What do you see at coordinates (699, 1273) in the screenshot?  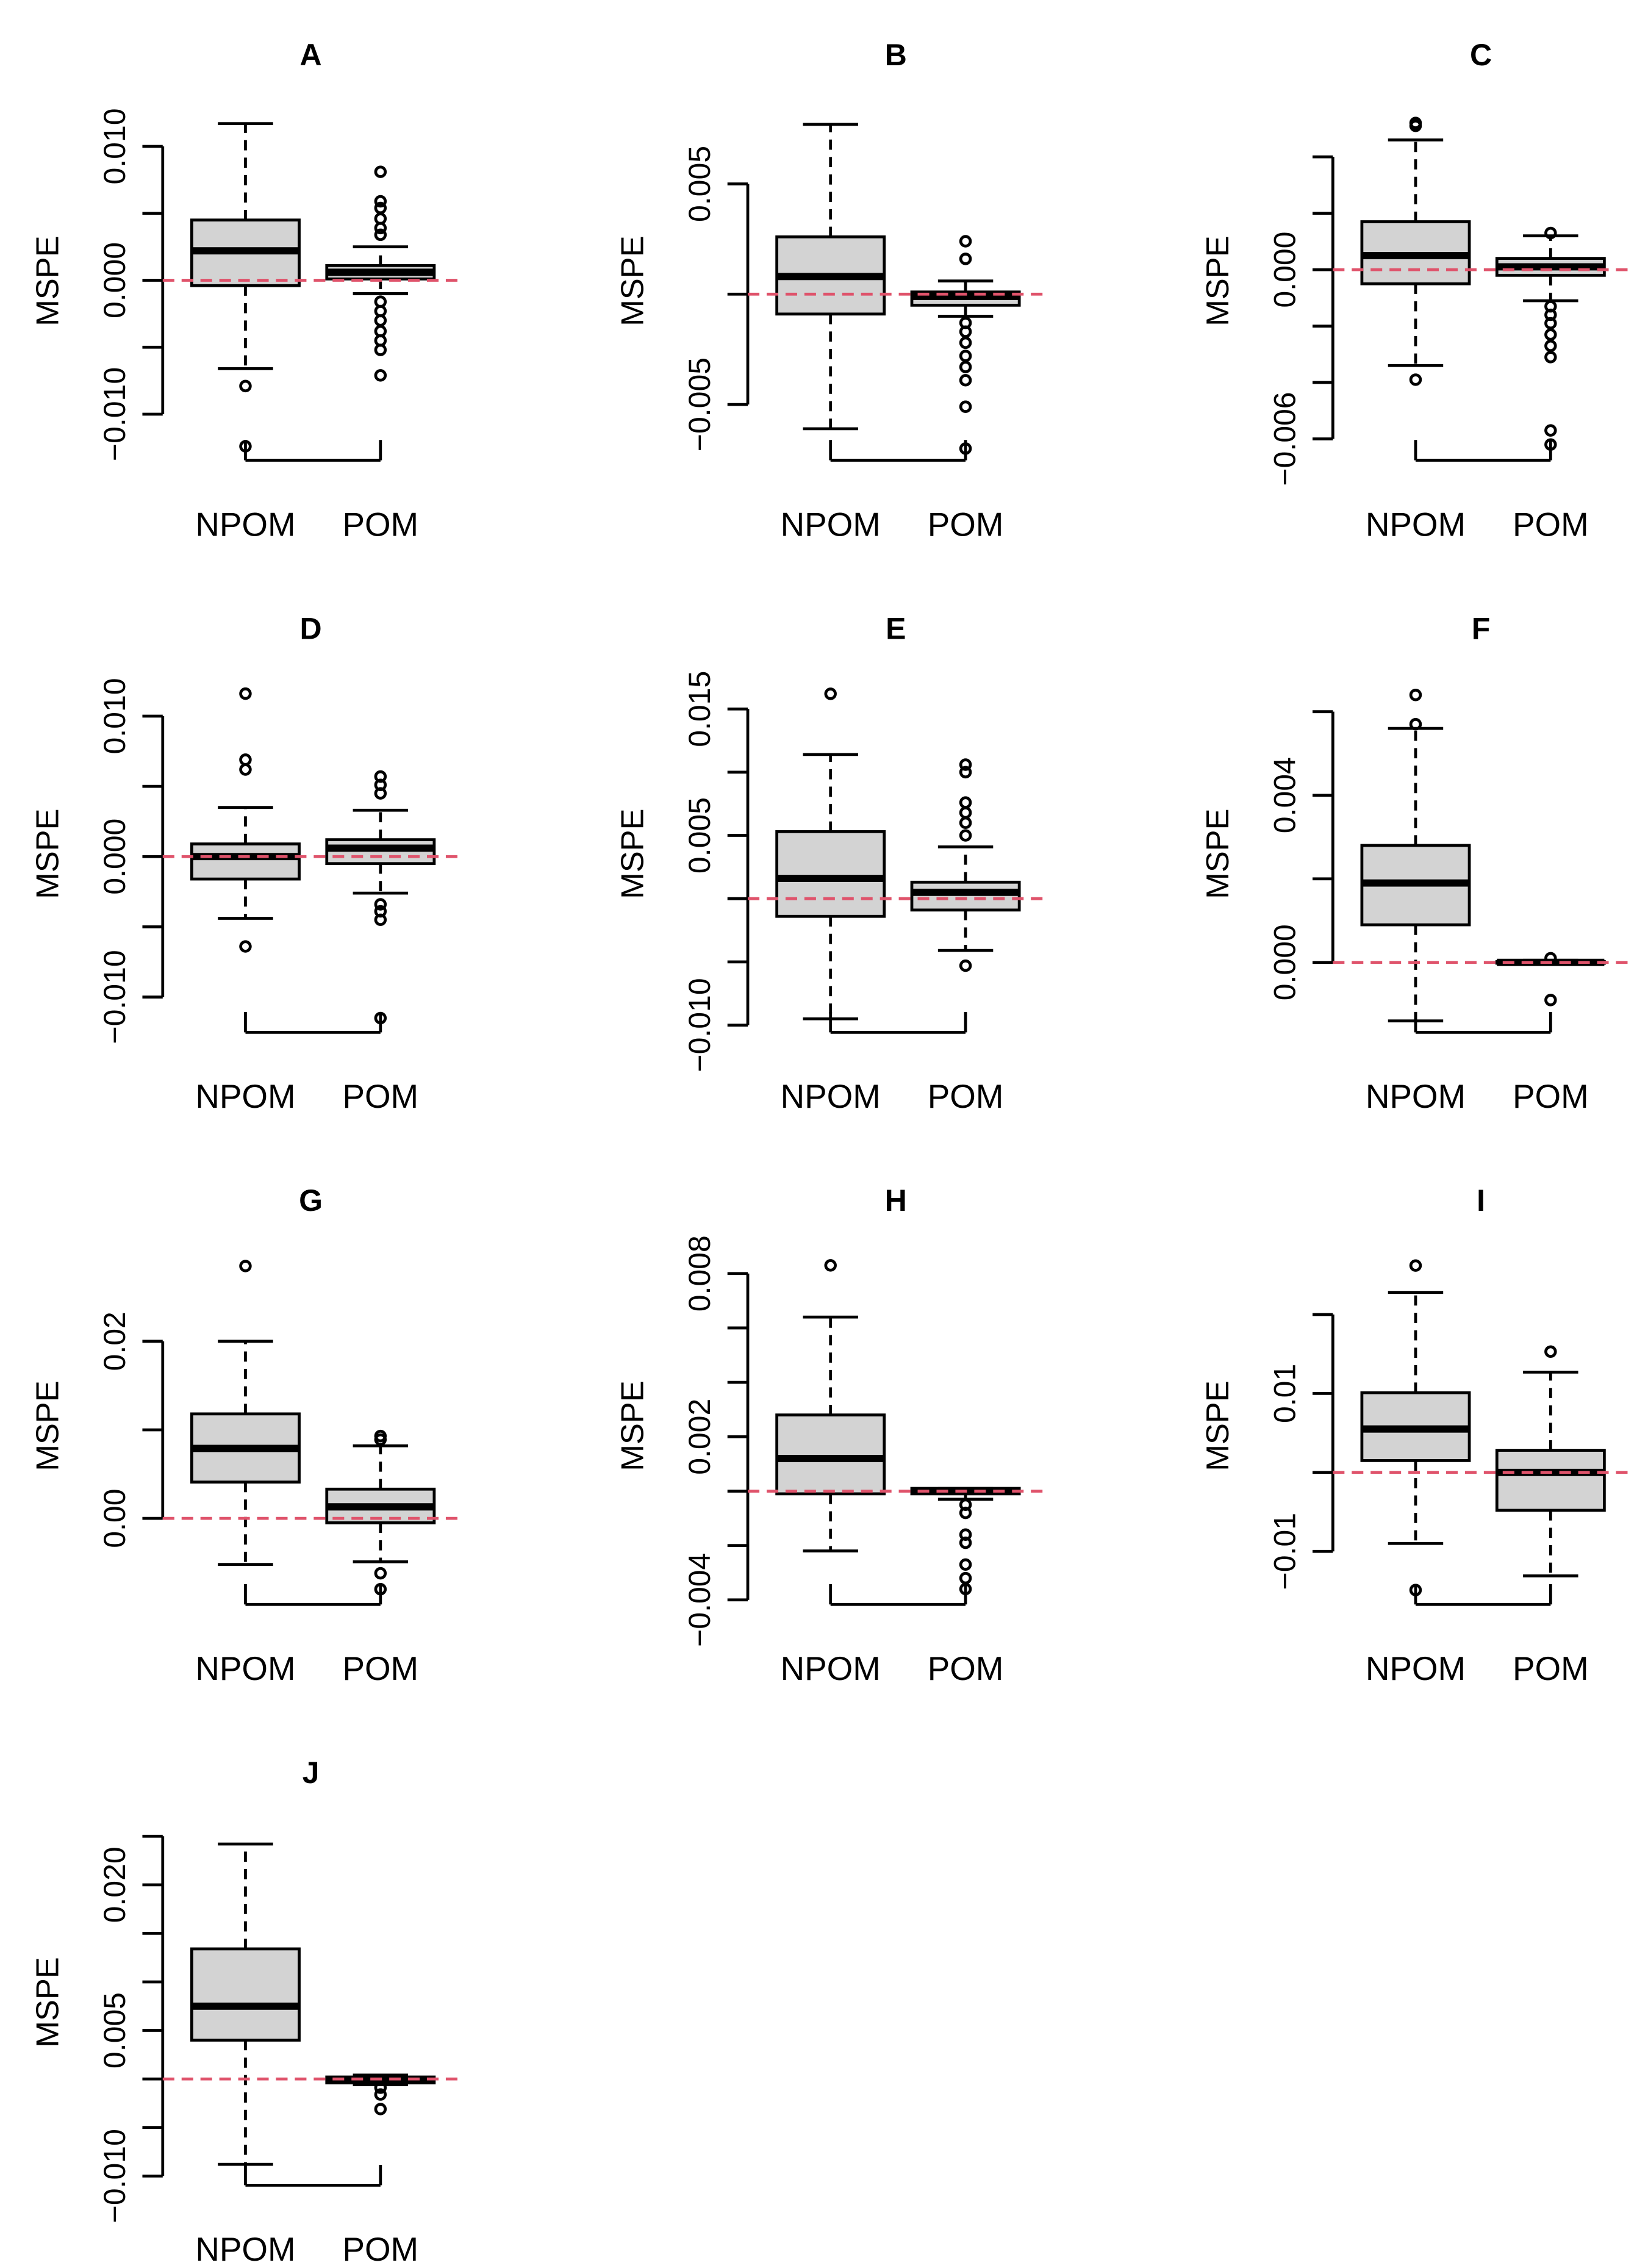 I see `y-tick-label: 0.008` at bounding box center [699, 1273].